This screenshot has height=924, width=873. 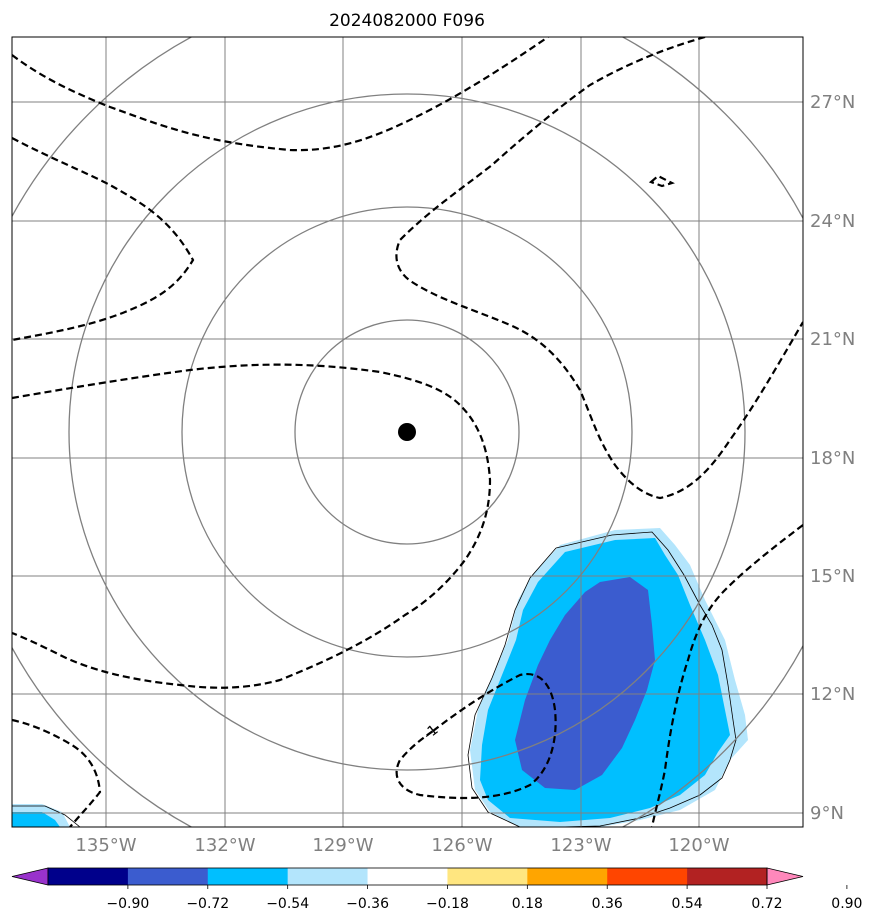 What do you see at coordinates (832, 576) in the screenshot?
I see `lat-label: 15°N` at bounding box center [832, 576].